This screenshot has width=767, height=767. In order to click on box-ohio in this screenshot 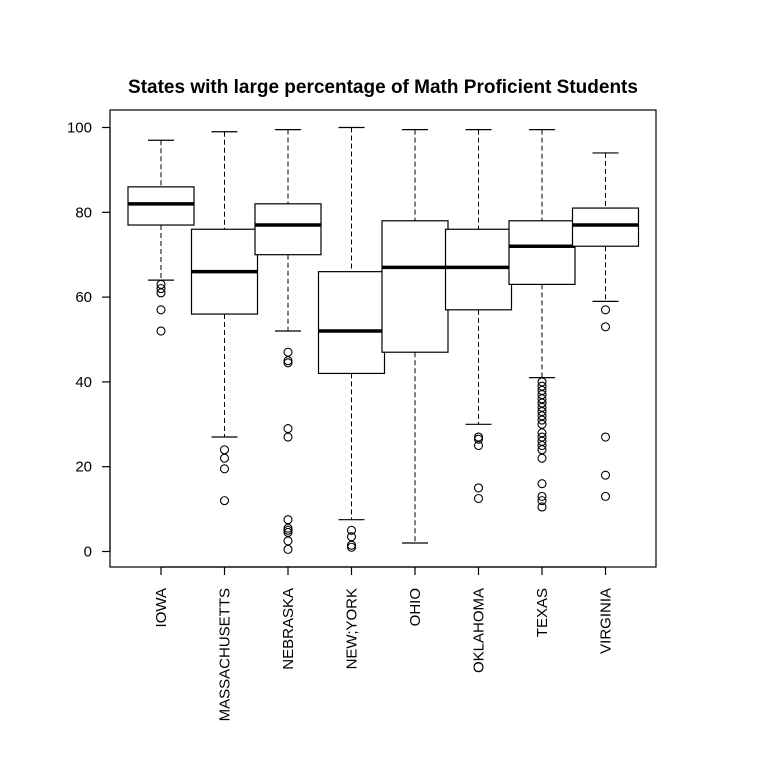, I will do `click(415, 336)`.